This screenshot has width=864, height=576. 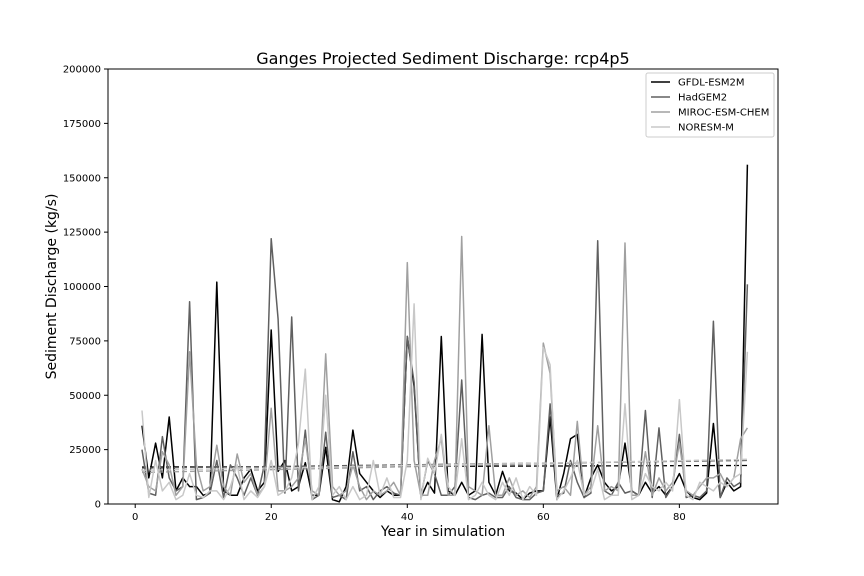 I want to click on x-axis-label: Year in simulation, so click(x=442, y=532).